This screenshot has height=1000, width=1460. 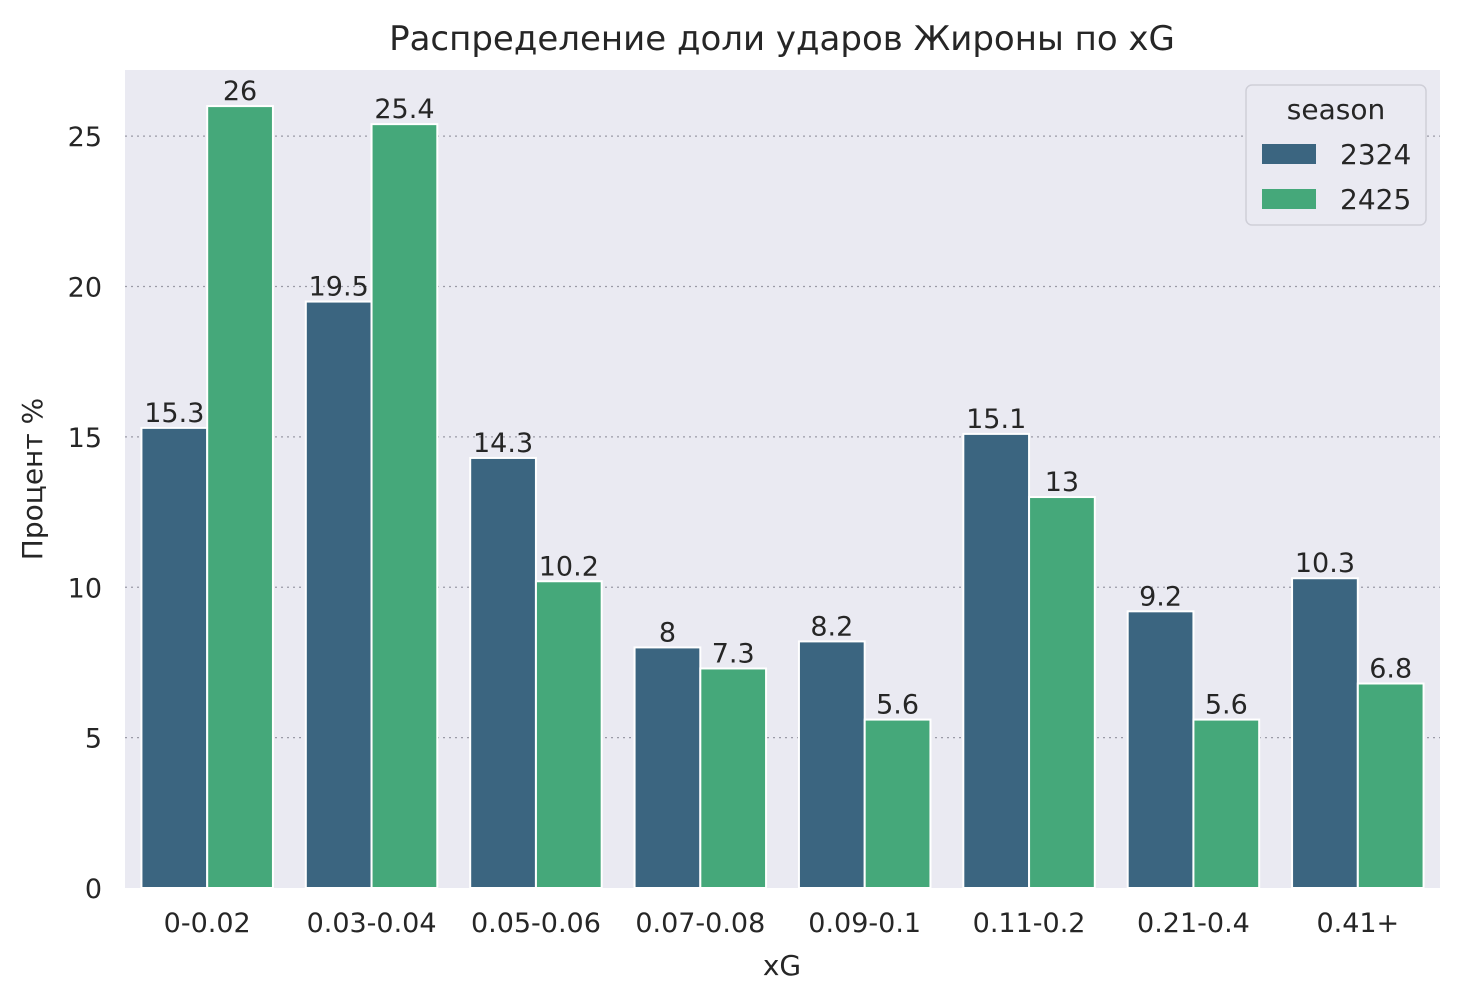 What do you see at coordinates (1325, 733) in the screenshot?
I see `bar-2324-0.41+` at bounding box center [1325, 733].